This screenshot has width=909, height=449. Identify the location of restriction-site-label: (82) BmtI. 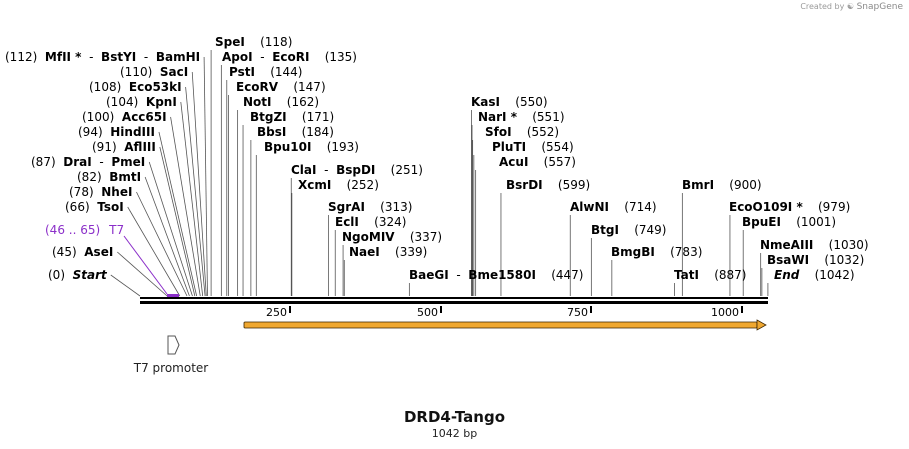
(109, 177).